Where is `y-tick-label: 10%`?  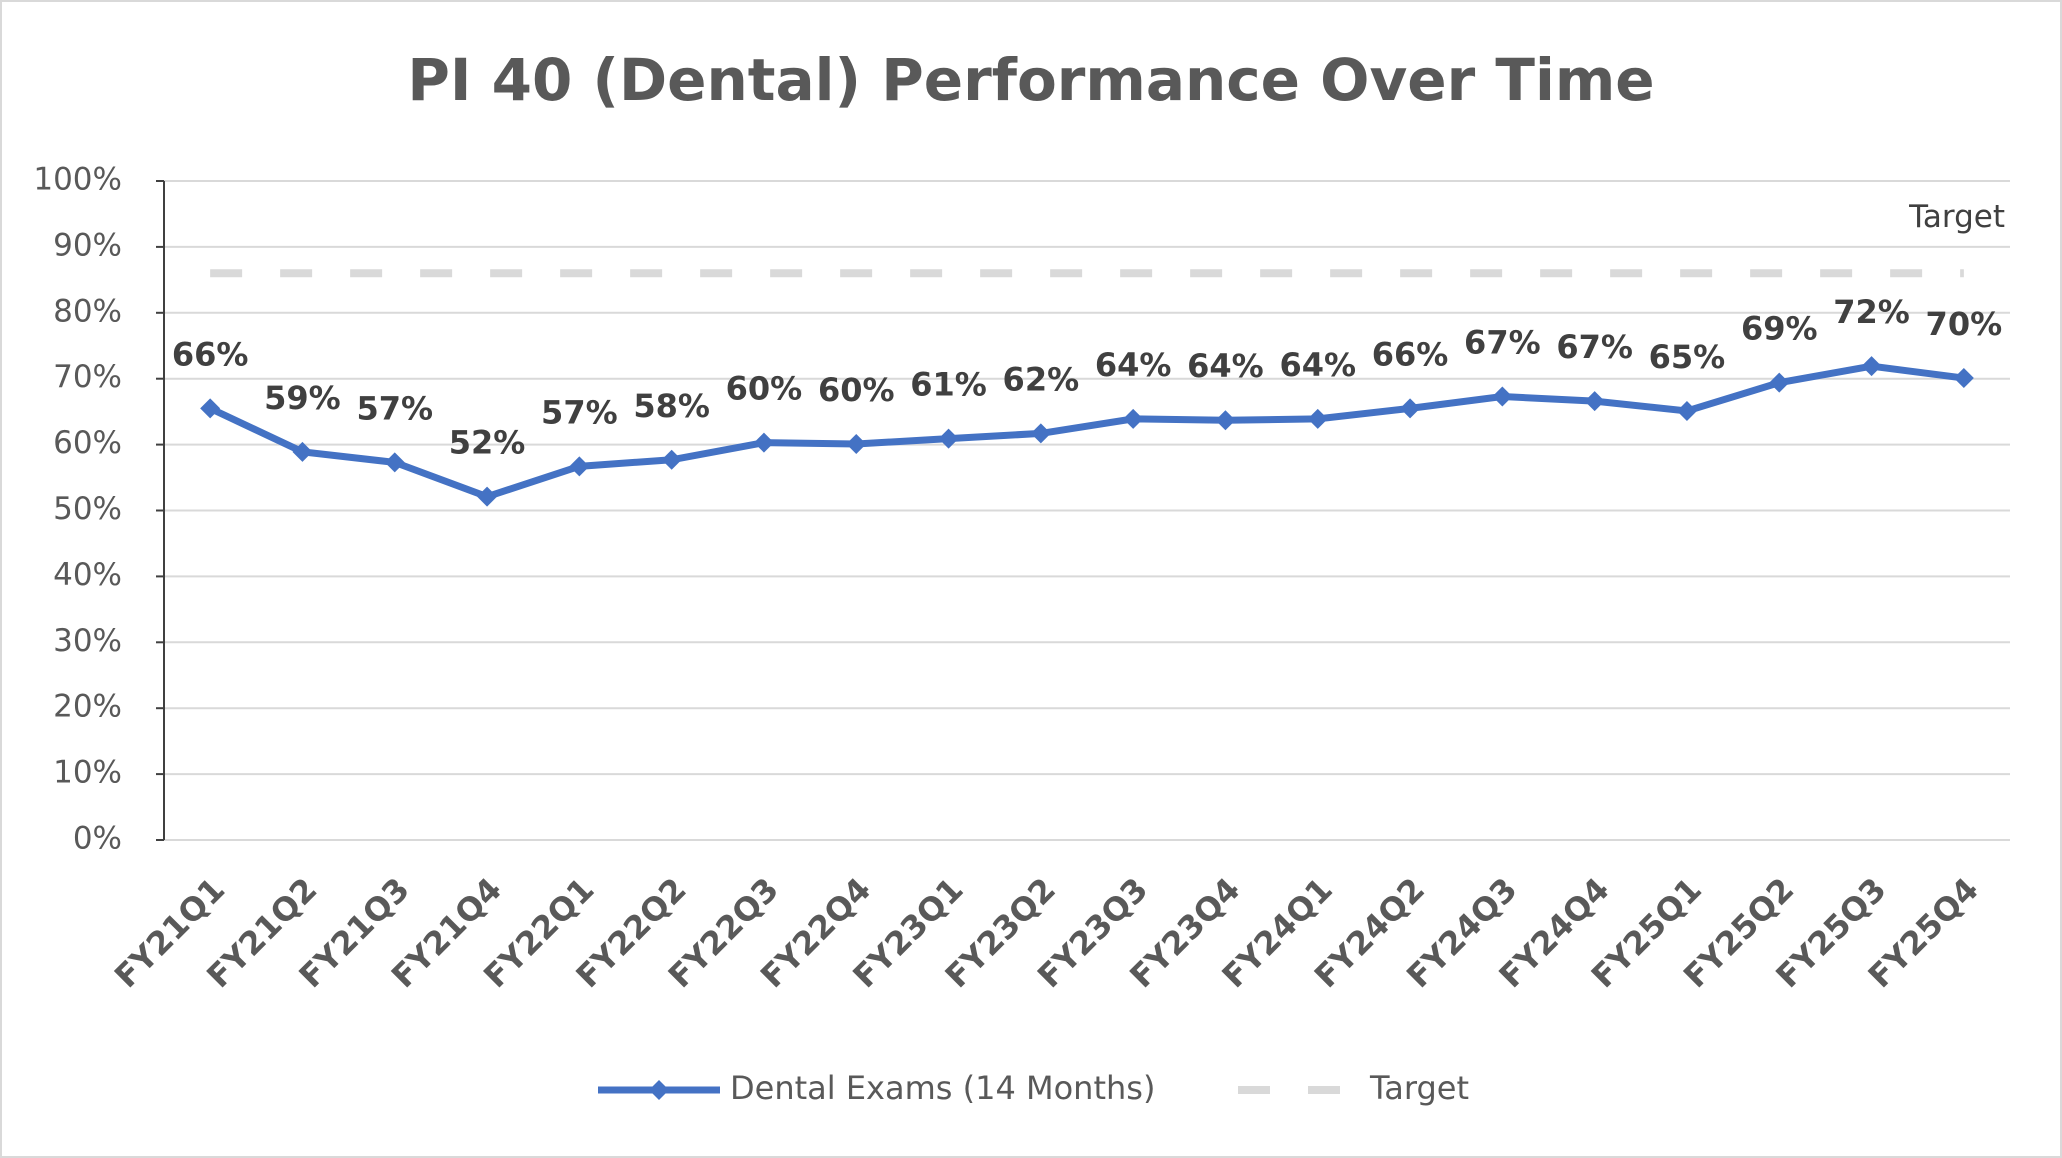 y-tick-label: 10% is located at coordinates (87, 773).